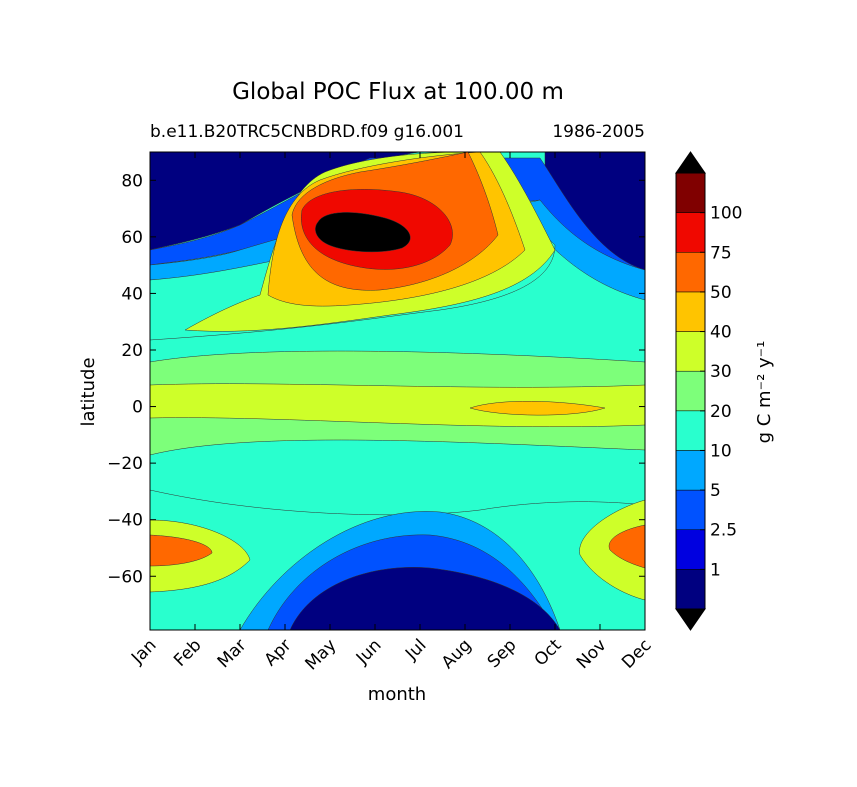 This screenshot has width=857, height=787. I want to click on x-tick-label: Aug, so click(457, 654).